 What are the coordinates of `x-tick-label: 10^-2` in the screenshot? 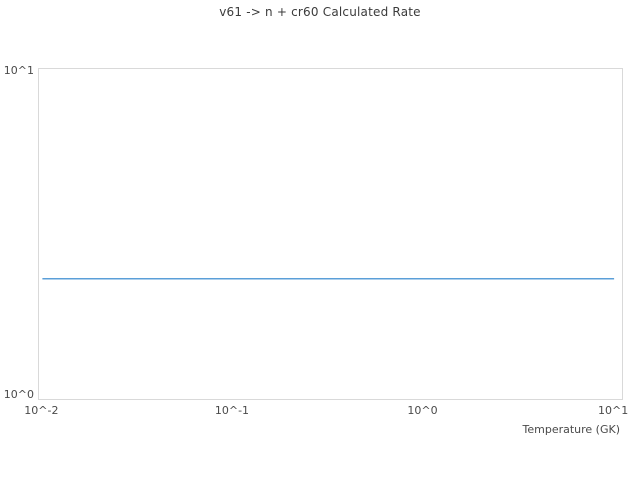 It's located at (41, 410).